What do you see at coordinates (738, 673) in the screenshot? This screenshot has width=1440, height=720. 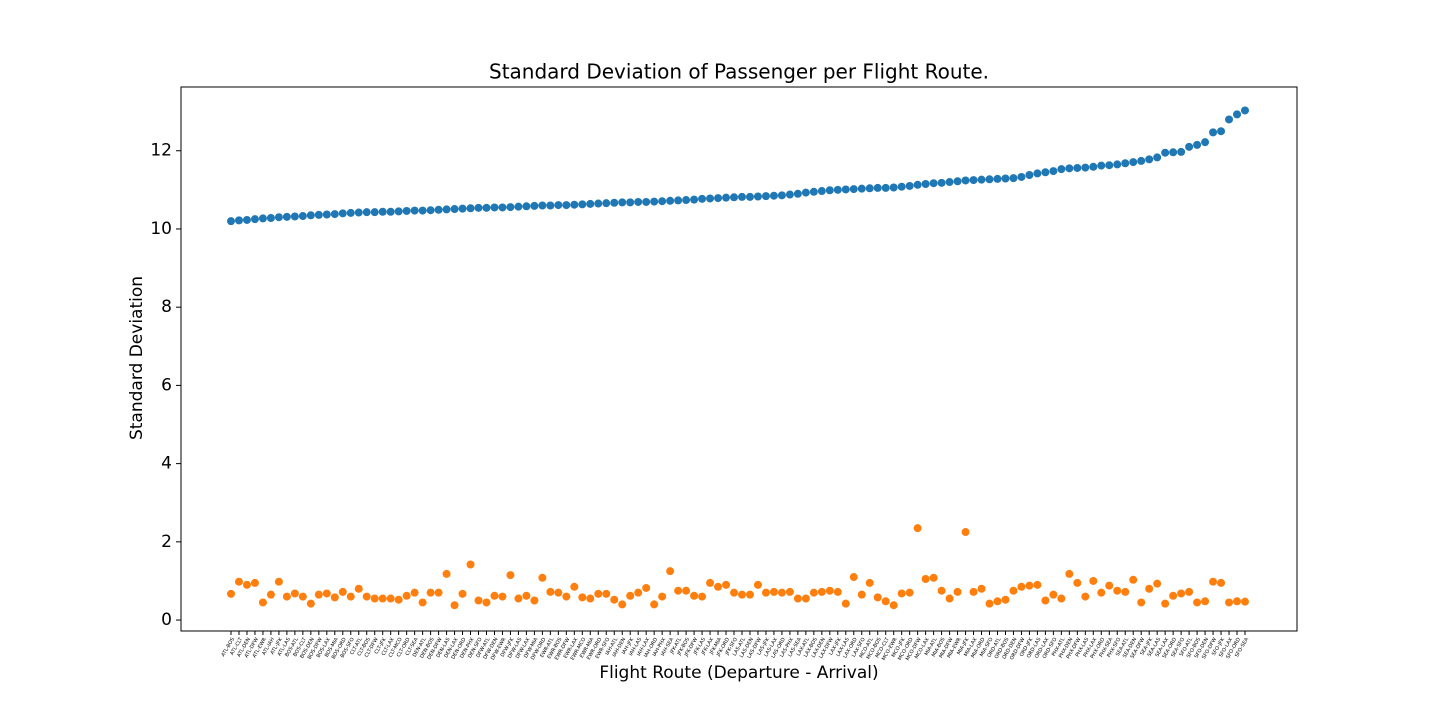 I see `x-axis-label: Flight Route (Departure - Arrival)` at bounding box center [738, 673].